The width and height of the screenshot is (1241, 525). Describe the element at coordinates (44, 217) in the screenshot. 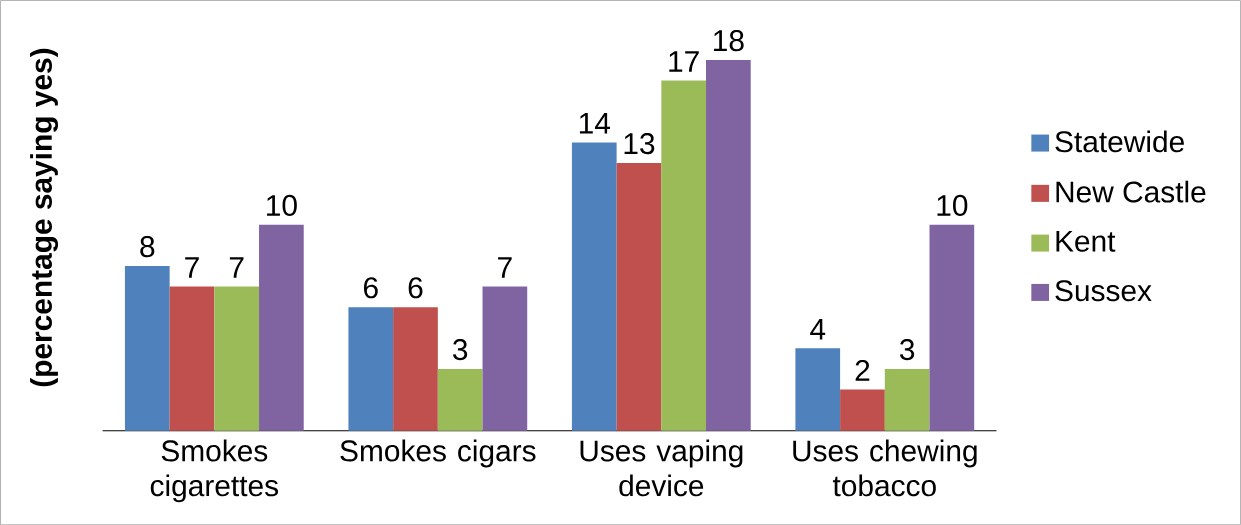

I see `y-axis-title: (percentage saying yes)` at that location.